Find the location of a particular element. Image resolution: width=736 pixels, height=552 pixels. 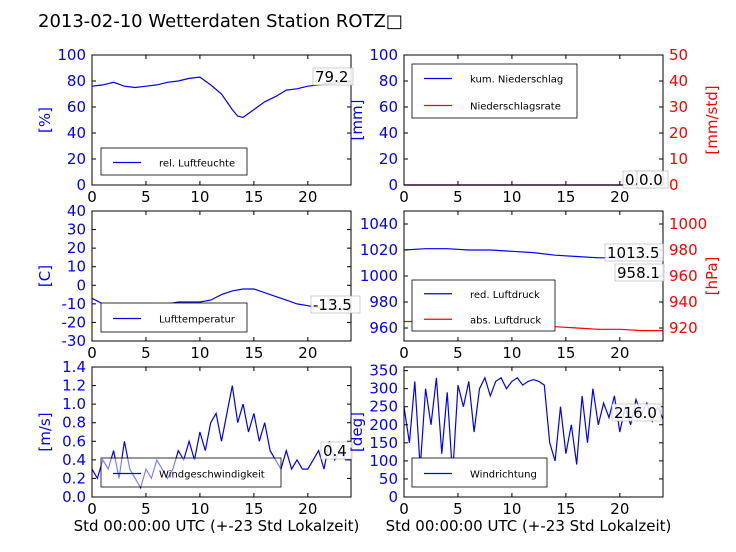

y-tick-label: 0.8 is located at coordinates (74, 423).